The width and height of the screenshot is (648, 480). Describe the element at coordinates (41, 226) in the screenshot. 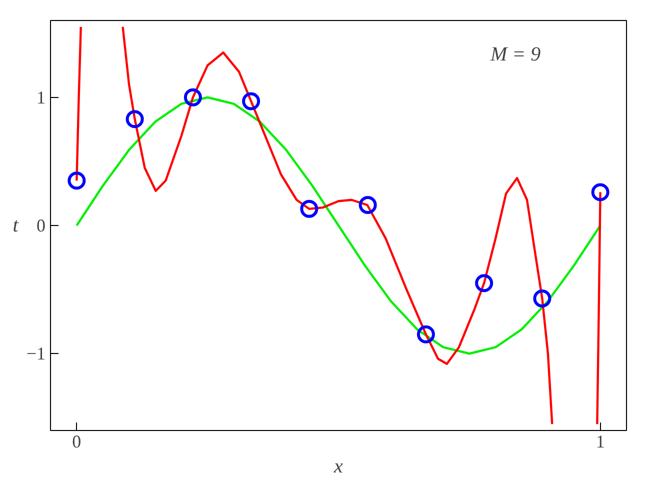

I see `y-tick-label: 0` at that location.